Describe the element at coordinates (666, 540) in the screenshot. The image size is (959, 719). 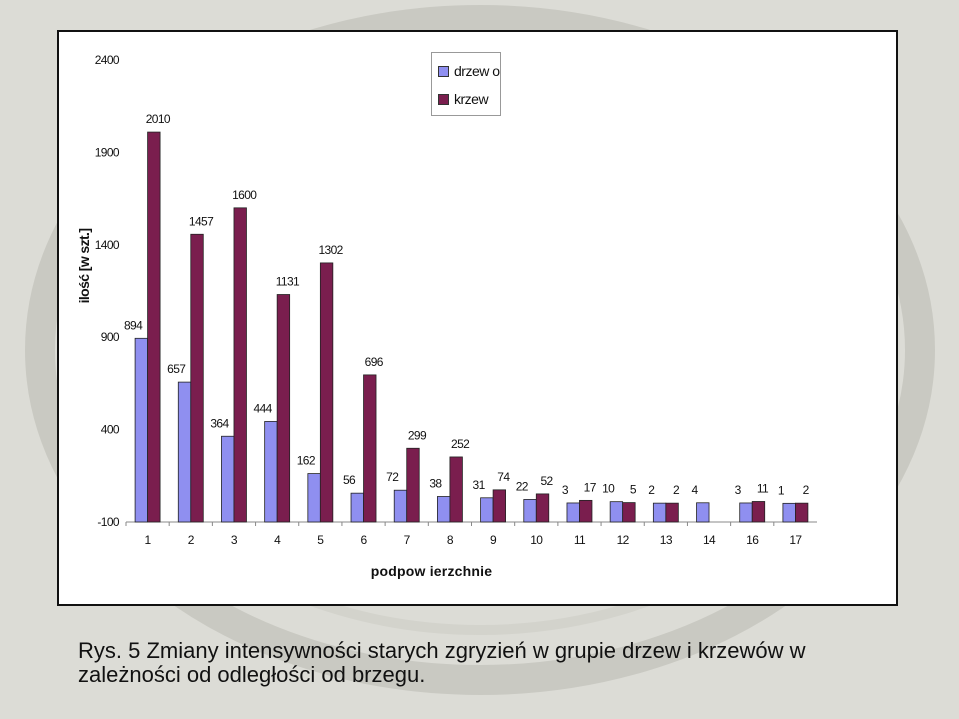
I see `x-tick-label: 13` at that location.